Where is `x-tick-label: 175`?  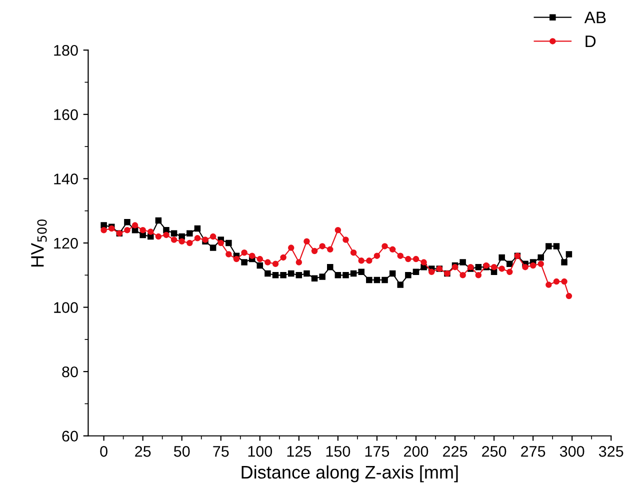 x-tick-label: 175 is located at coordinates (377, 451).